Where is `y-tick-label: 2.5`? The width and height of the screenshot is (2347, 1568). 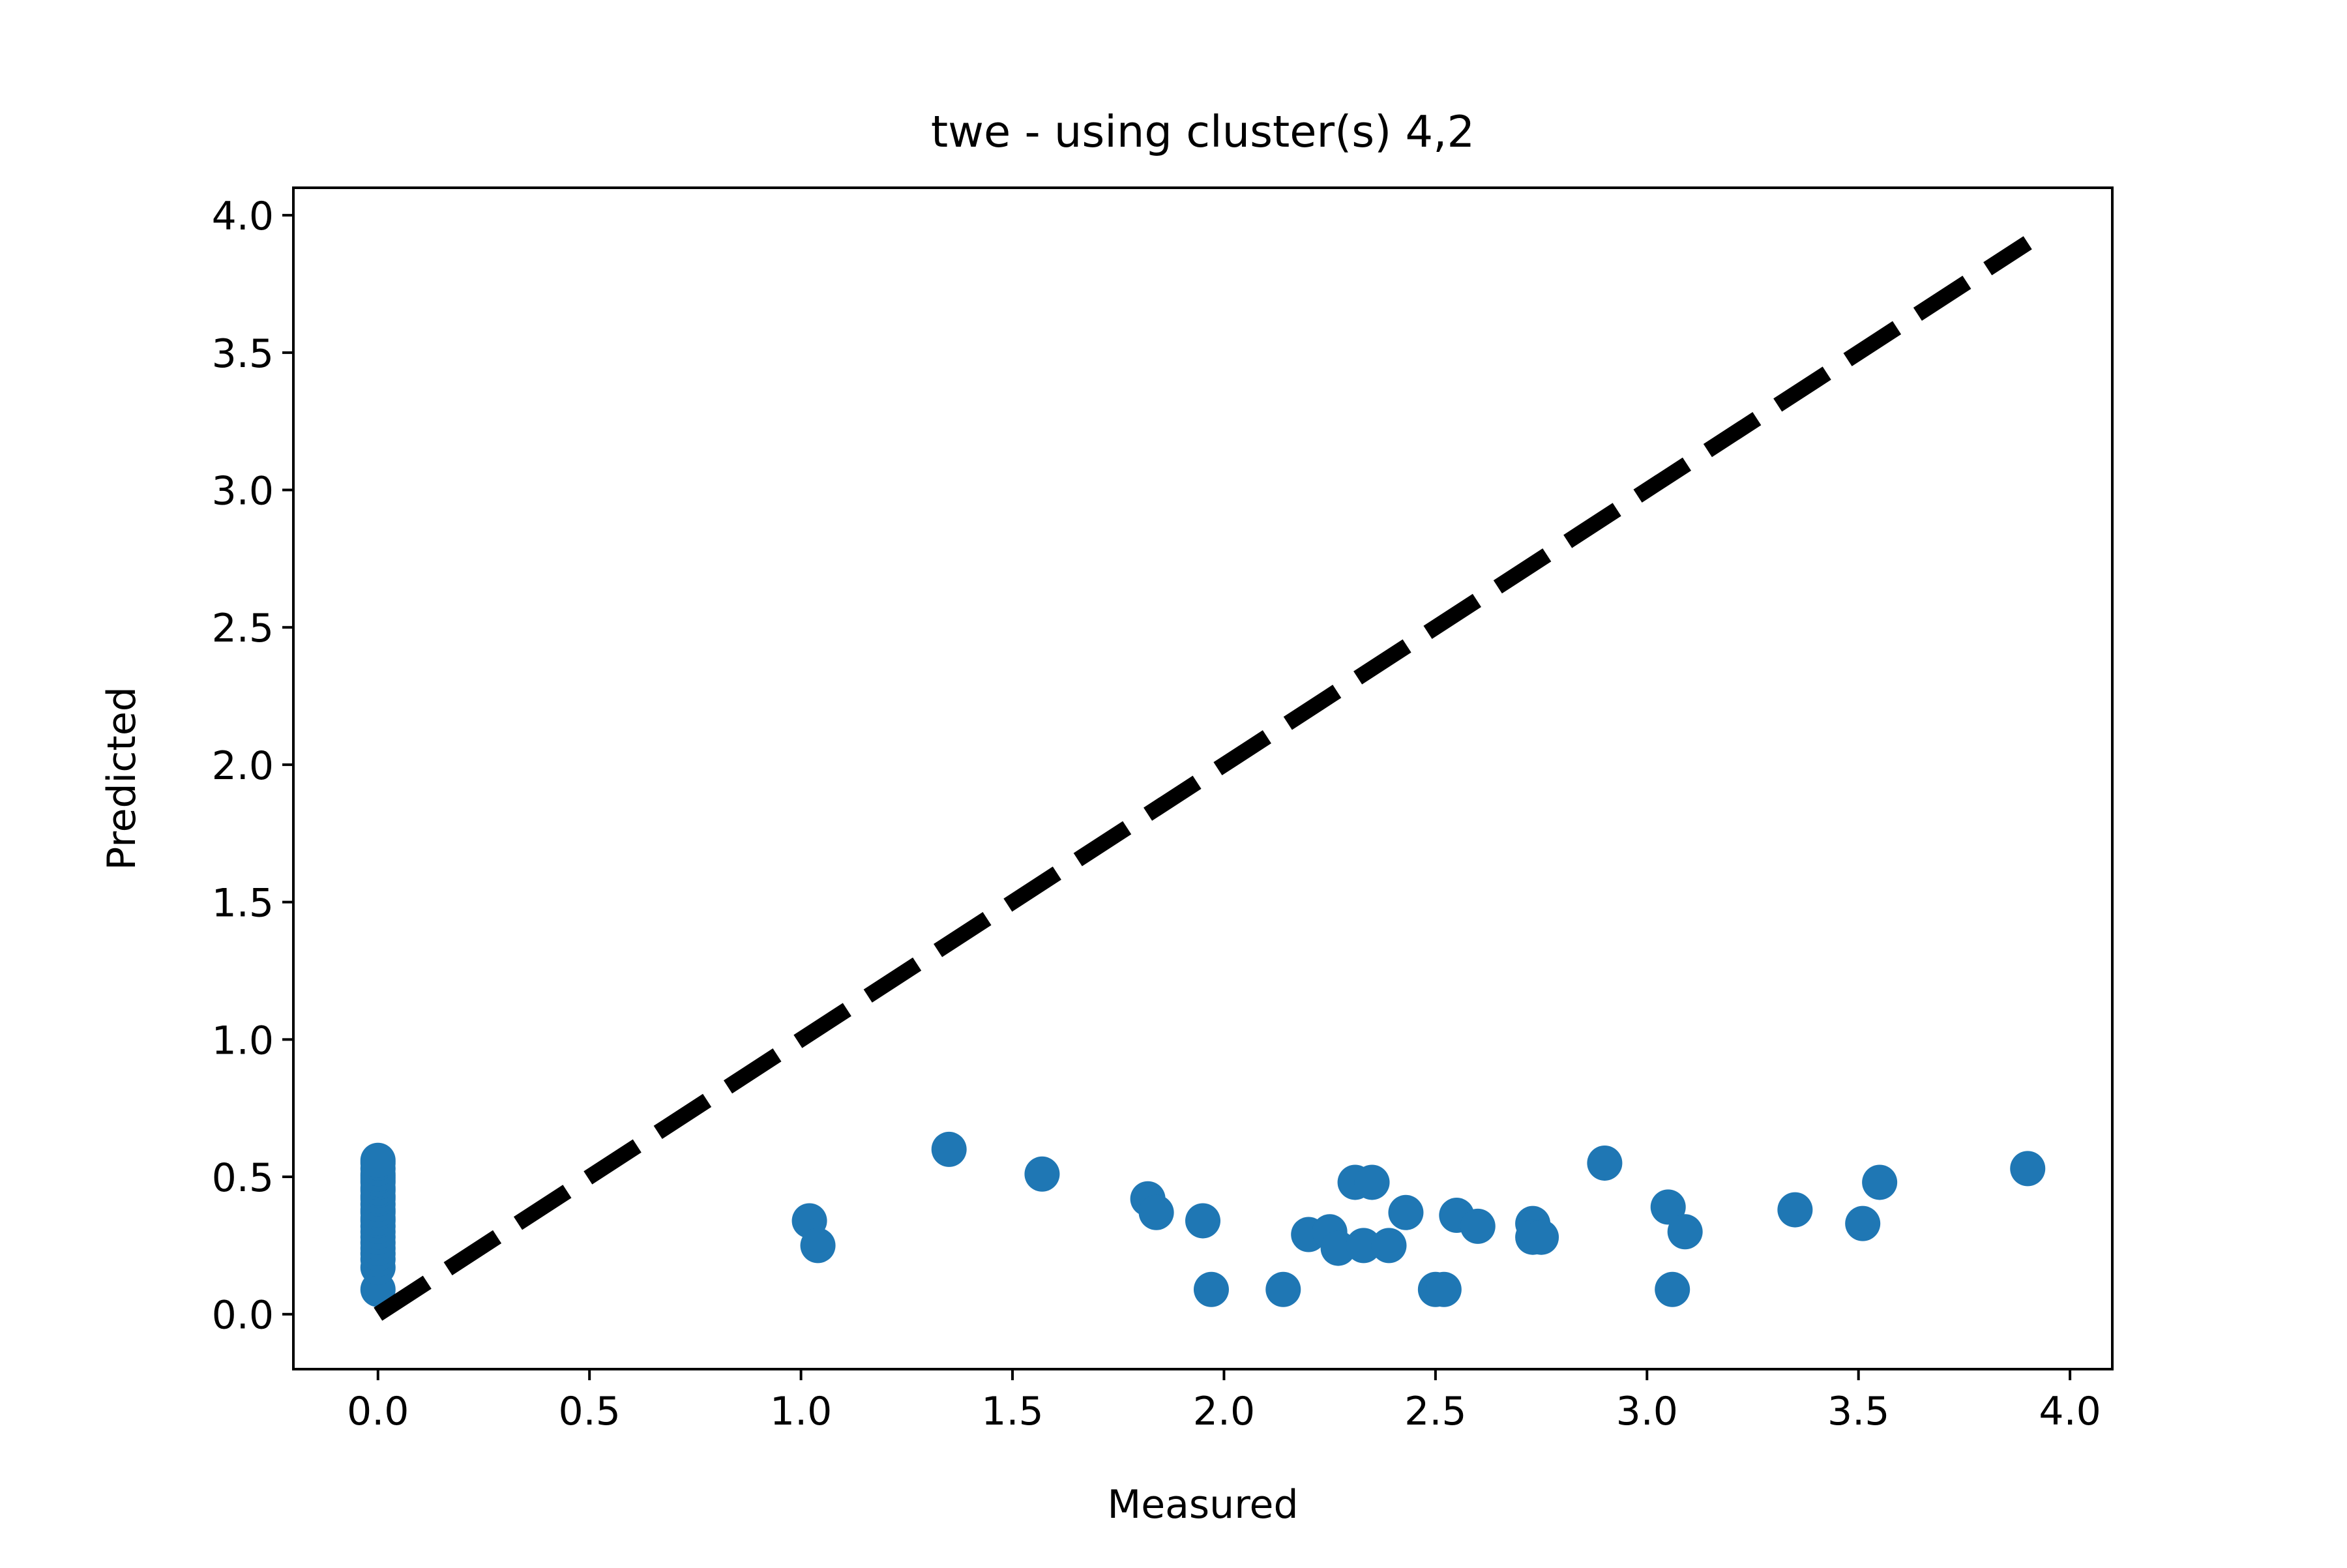
y-tick-label: 2.5 is located at coordinates (243, 629).